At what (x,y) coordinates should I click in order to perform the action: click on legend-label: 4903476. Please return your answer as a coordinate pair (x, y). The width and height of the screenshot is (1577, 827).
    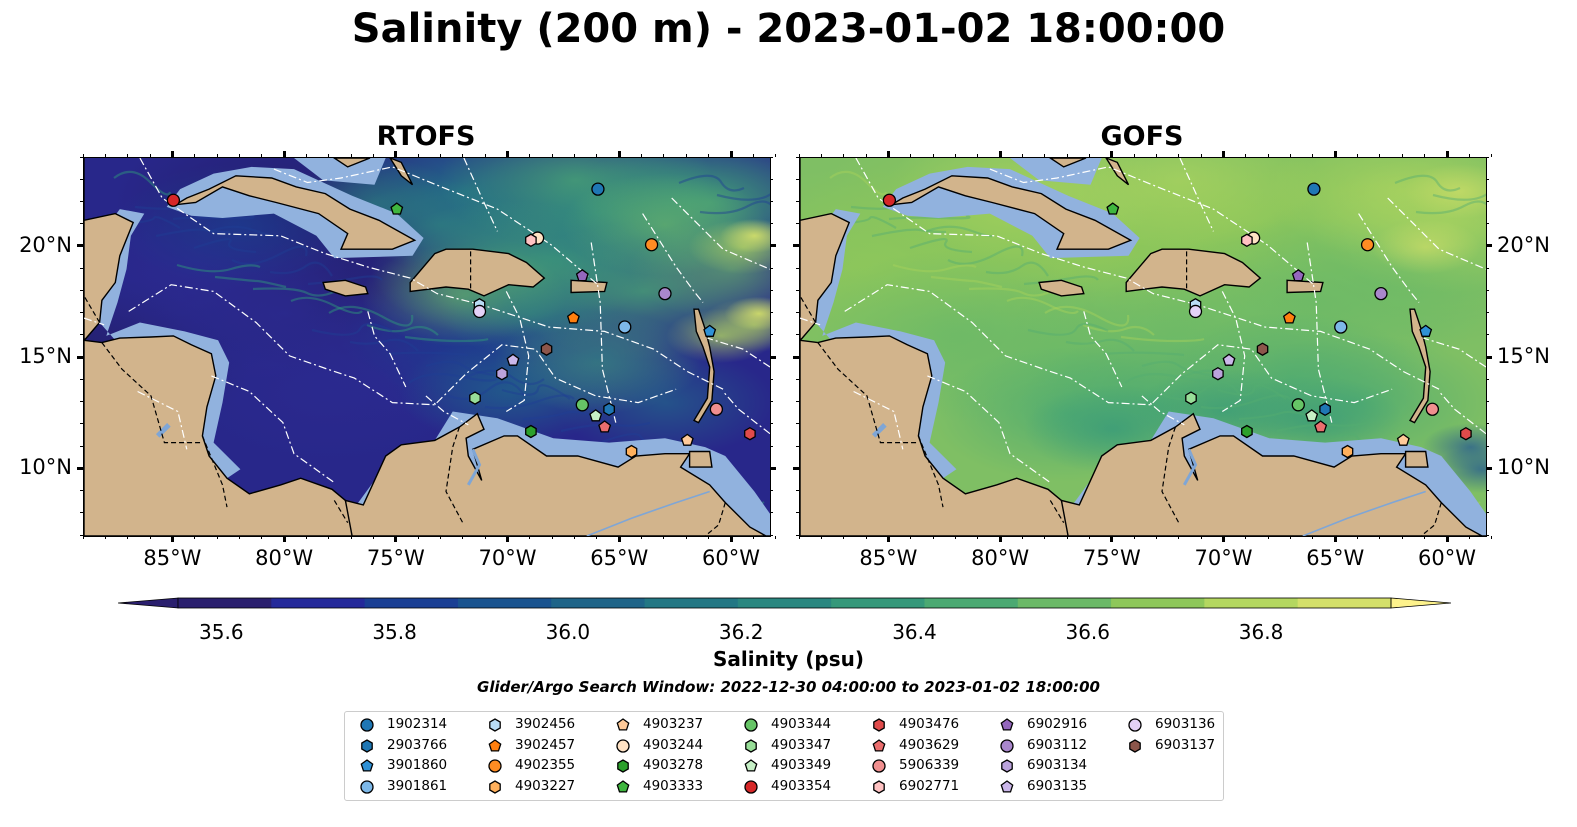
    Looking at the image, I should click on (929, 724).